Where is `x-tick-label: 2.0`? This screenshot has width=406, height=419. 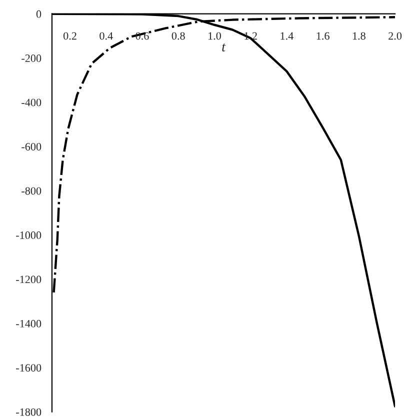
x-tick-label: 2.0 is located at coordinates (395, 36).